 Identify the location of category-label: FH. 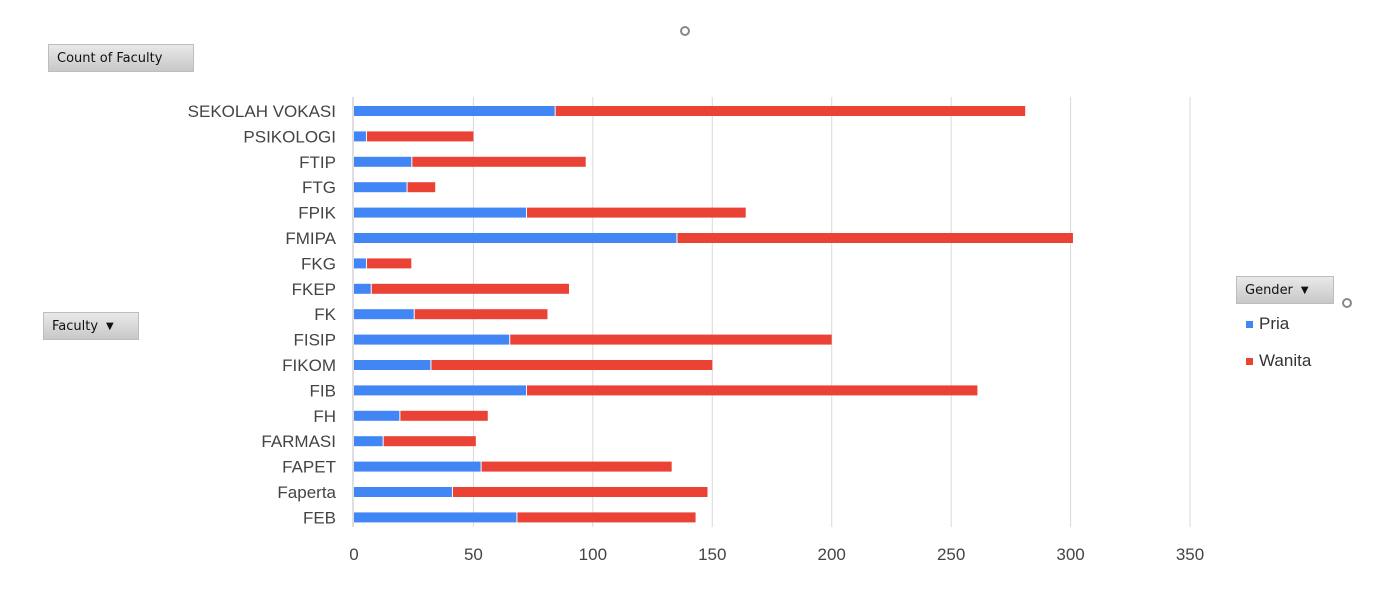
(324, 416).